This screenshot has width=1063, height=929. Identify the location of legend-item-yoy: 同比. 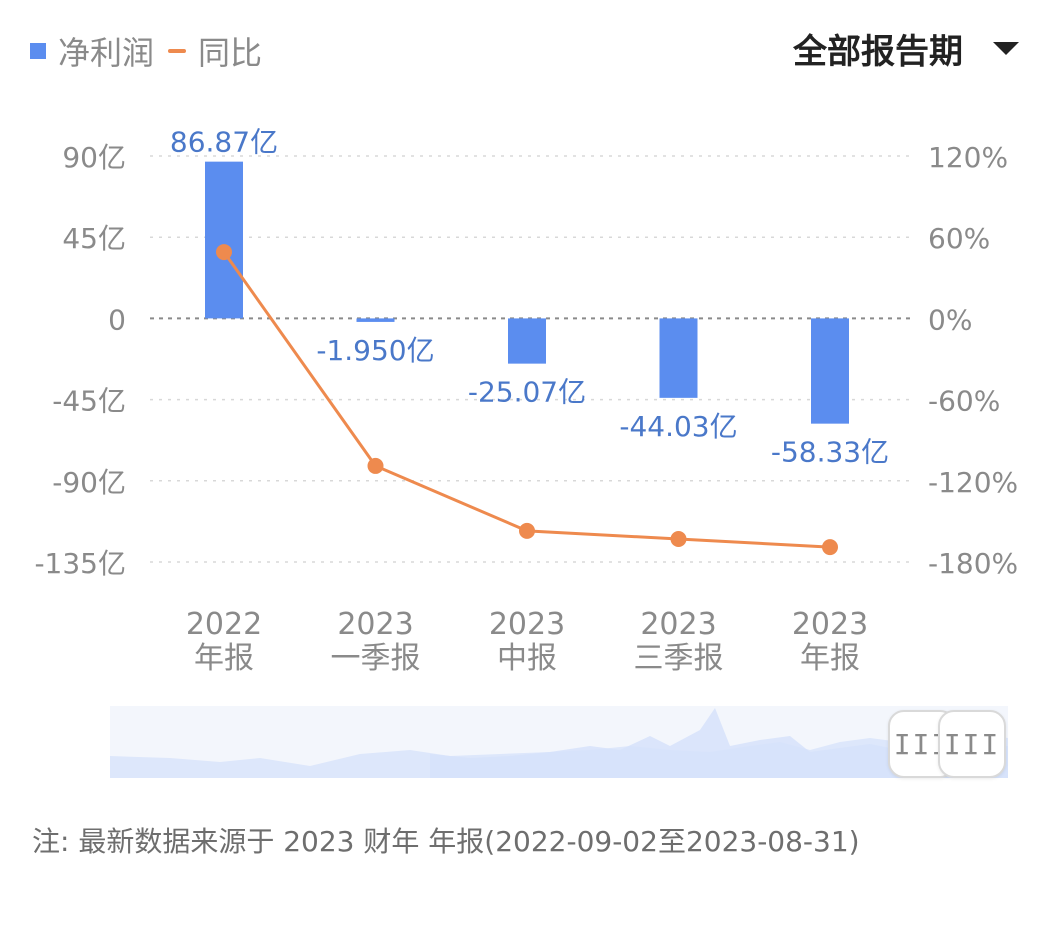
(215, 51).